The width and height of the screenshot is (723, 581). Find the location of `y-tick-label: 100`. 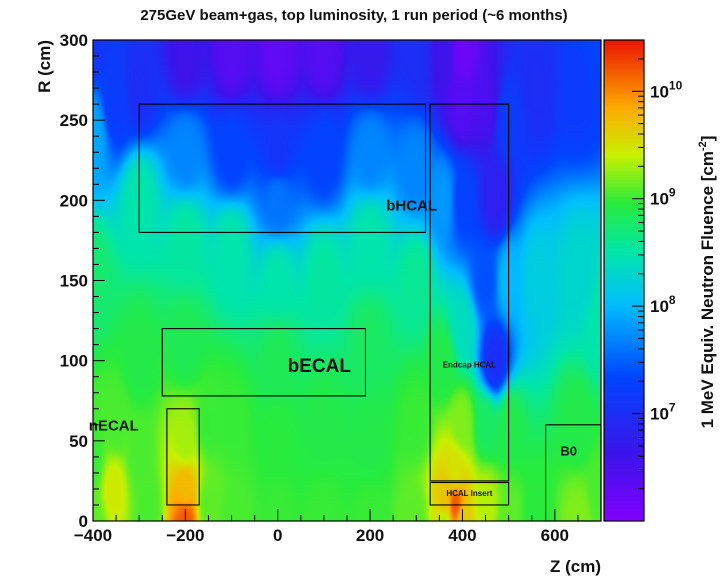

y-tick-label: 100 is located at coordinates (74, 361).